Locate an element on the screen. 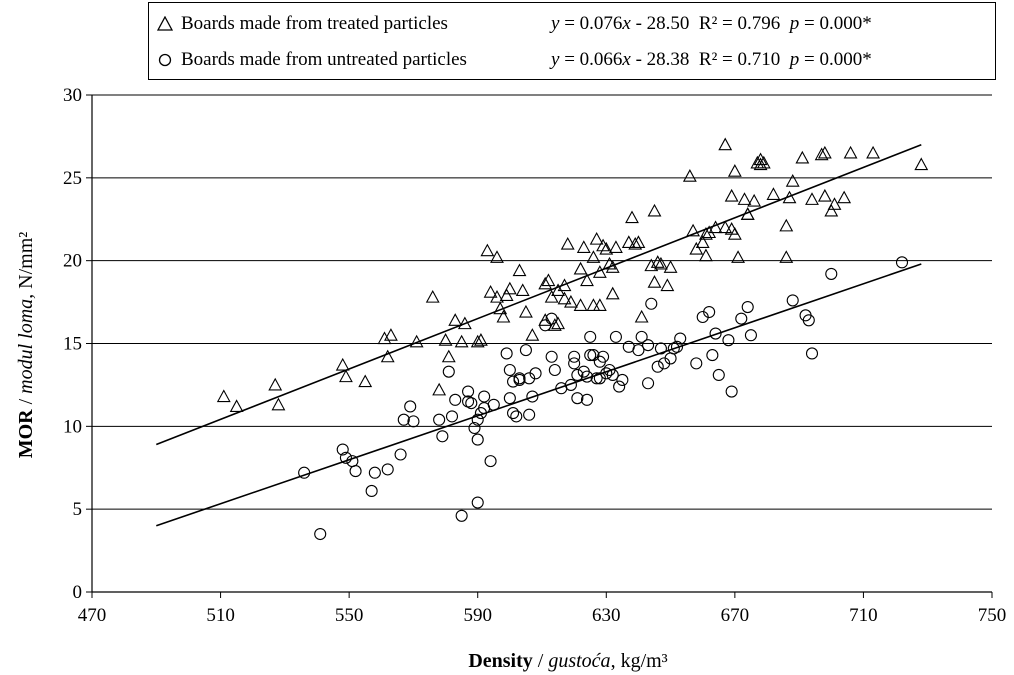 This screenshot has height=675, width=1014. x-tick-label: 590 is located at coordinates (477, 615).